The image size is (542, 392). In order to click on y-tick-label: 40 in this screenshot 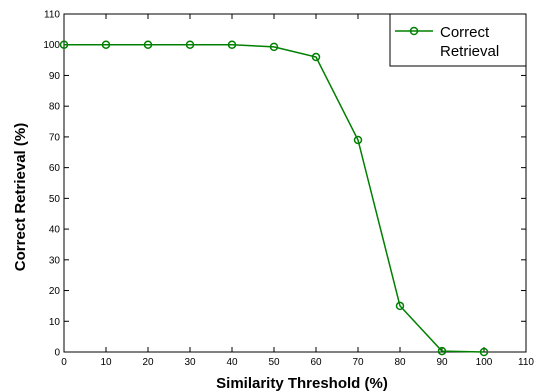, I will do `click(55, 230)`.